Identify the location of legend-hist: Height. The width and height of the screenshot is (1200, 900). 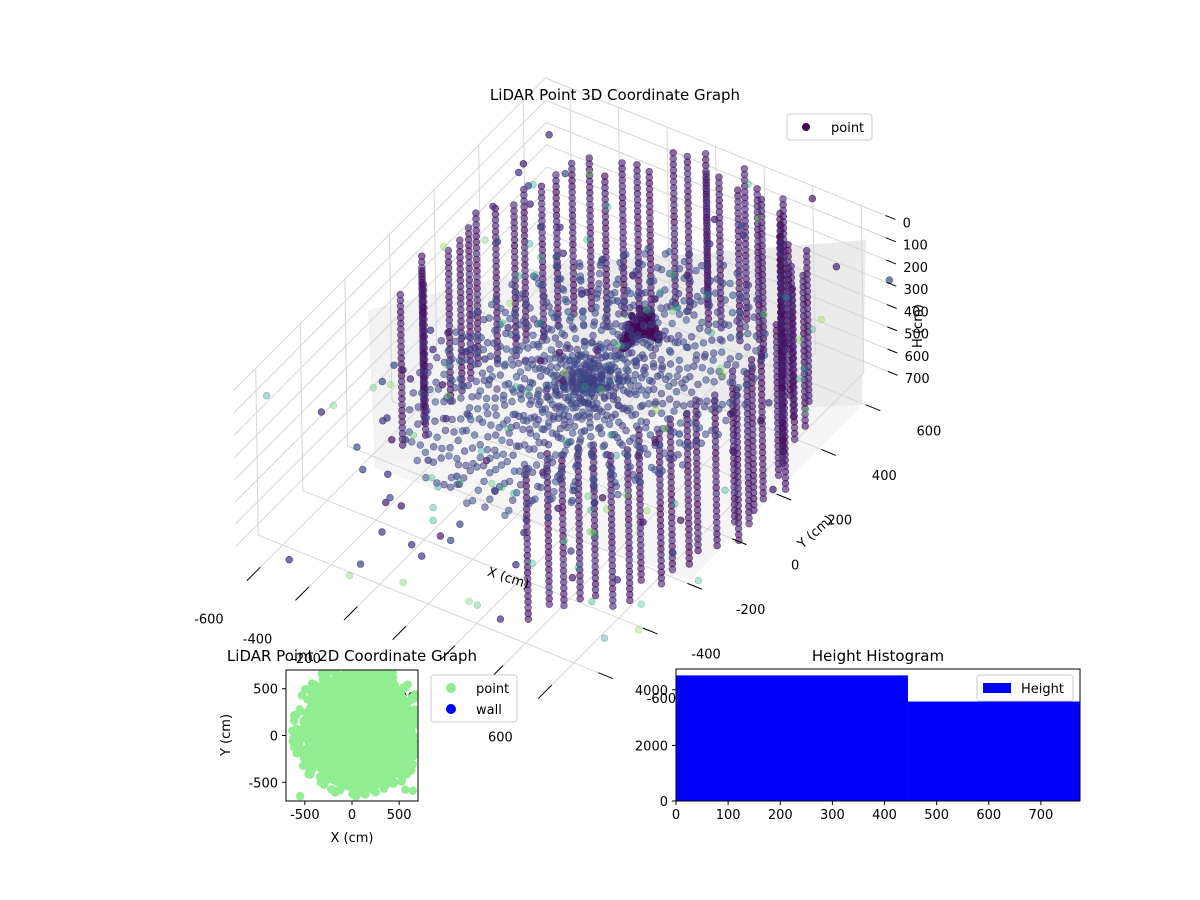
(1025, 688).